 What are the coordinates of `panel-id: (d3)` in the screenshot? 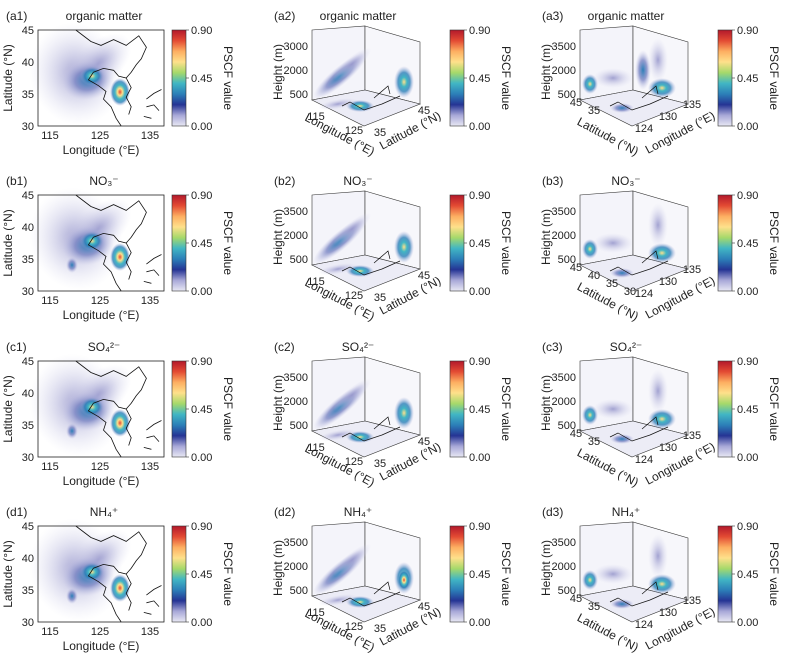 It's located at (552, 512).